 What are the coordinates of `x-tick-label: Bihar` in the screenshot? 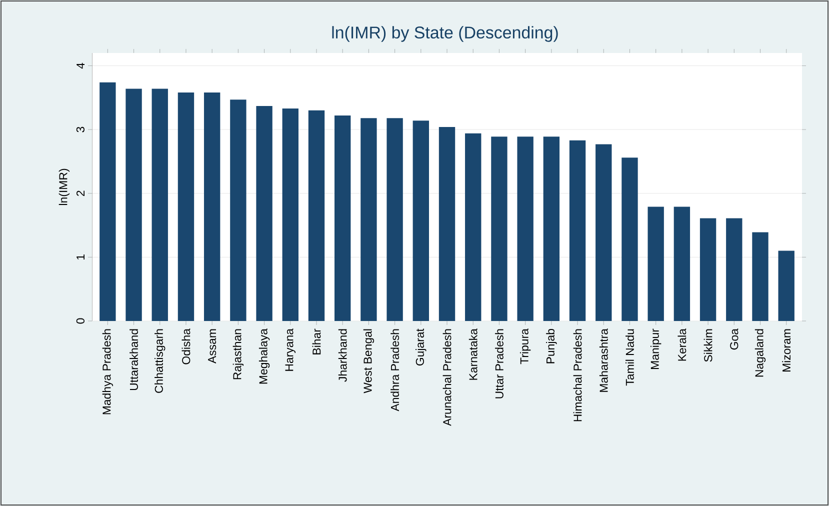 It's located at (316, 341).